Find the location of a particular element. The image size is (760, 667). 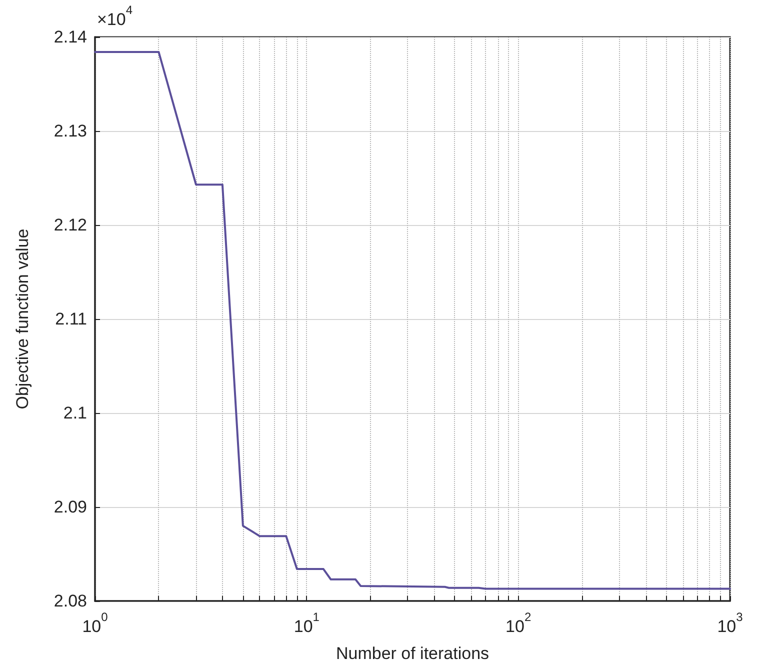

y-axis-title: Objective function value is located at coordinates (22, 319).